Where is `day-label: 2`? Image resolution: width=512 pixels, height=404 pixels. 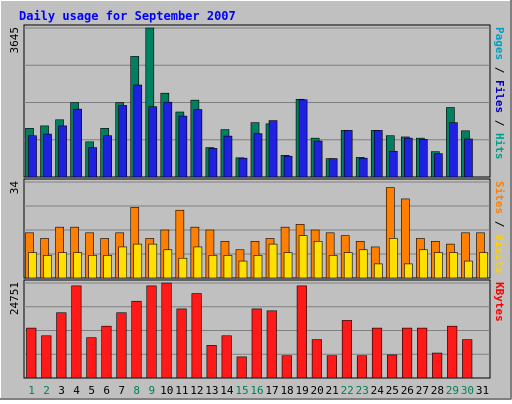
day-label: 2 is located at coordinates (46, 390).